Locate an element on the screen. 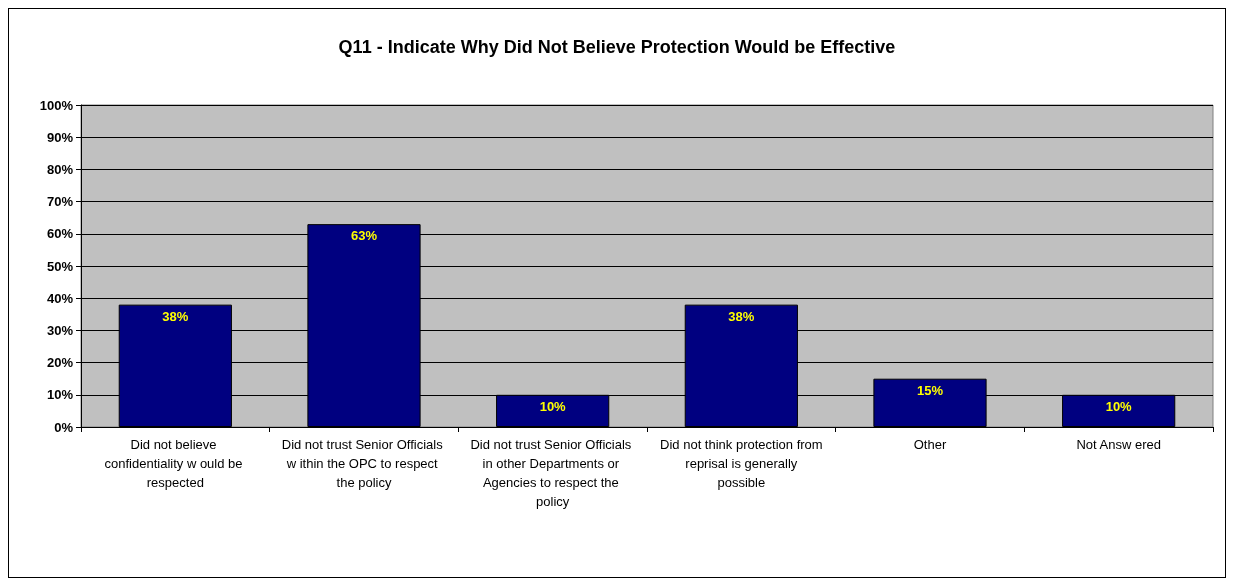  y-tick-label: 100% is located at coordinates (56, 105).